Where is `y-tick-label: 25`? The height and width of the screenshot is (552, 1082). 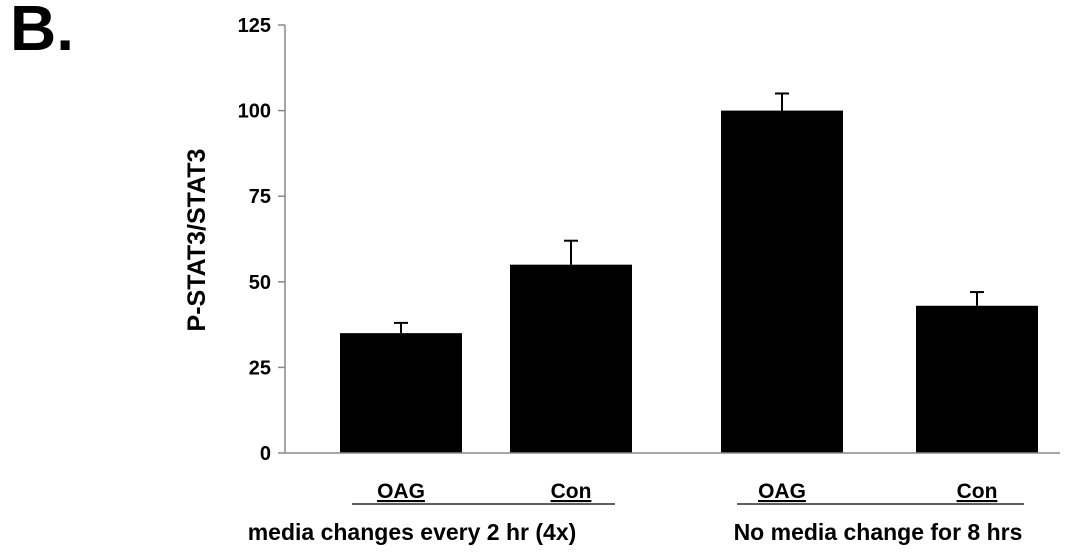 y-tick-label: 25 is located at coordinates (260, 368).